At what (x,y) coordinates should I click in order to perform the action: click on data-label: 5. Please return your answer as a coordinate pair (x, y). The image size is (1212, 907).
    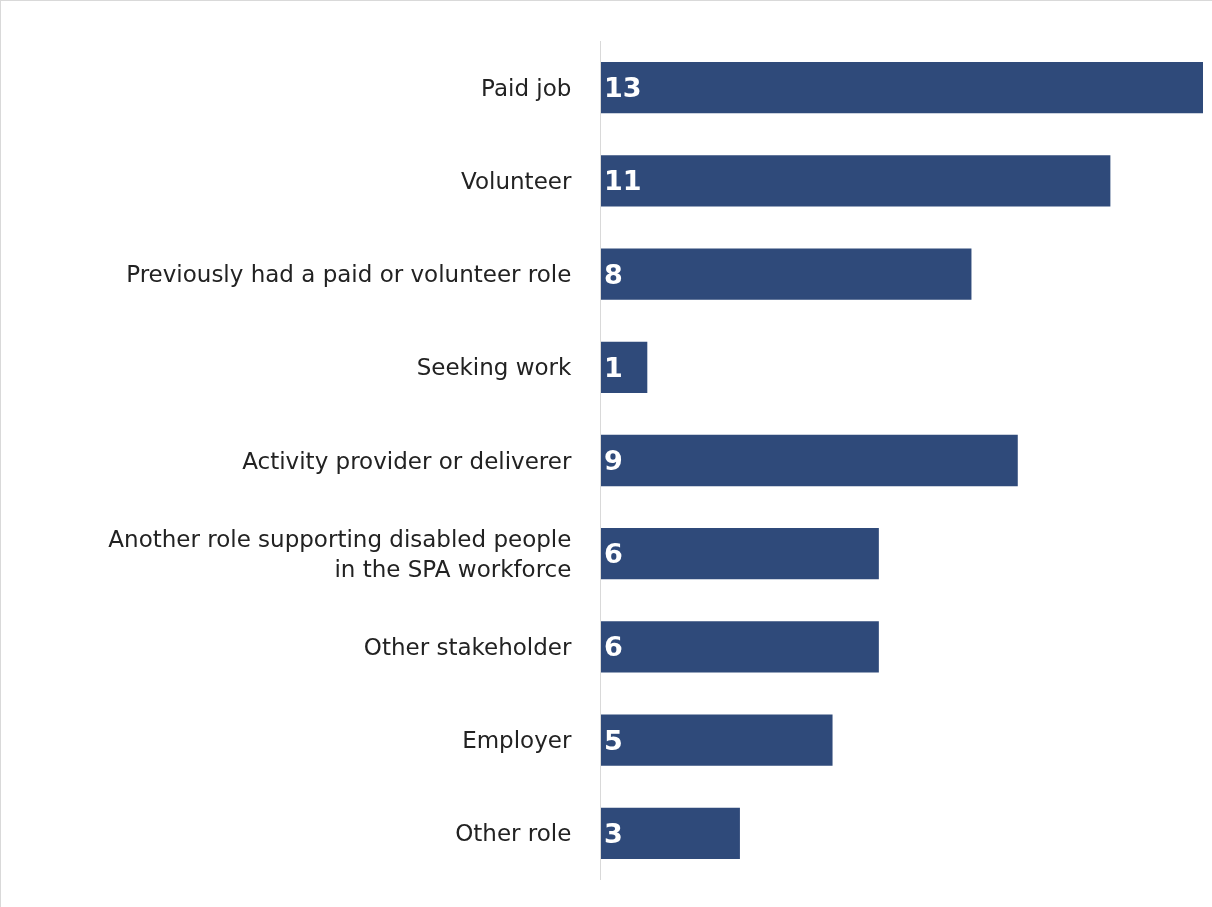
    Looking at the image, I should click on (613, 740).